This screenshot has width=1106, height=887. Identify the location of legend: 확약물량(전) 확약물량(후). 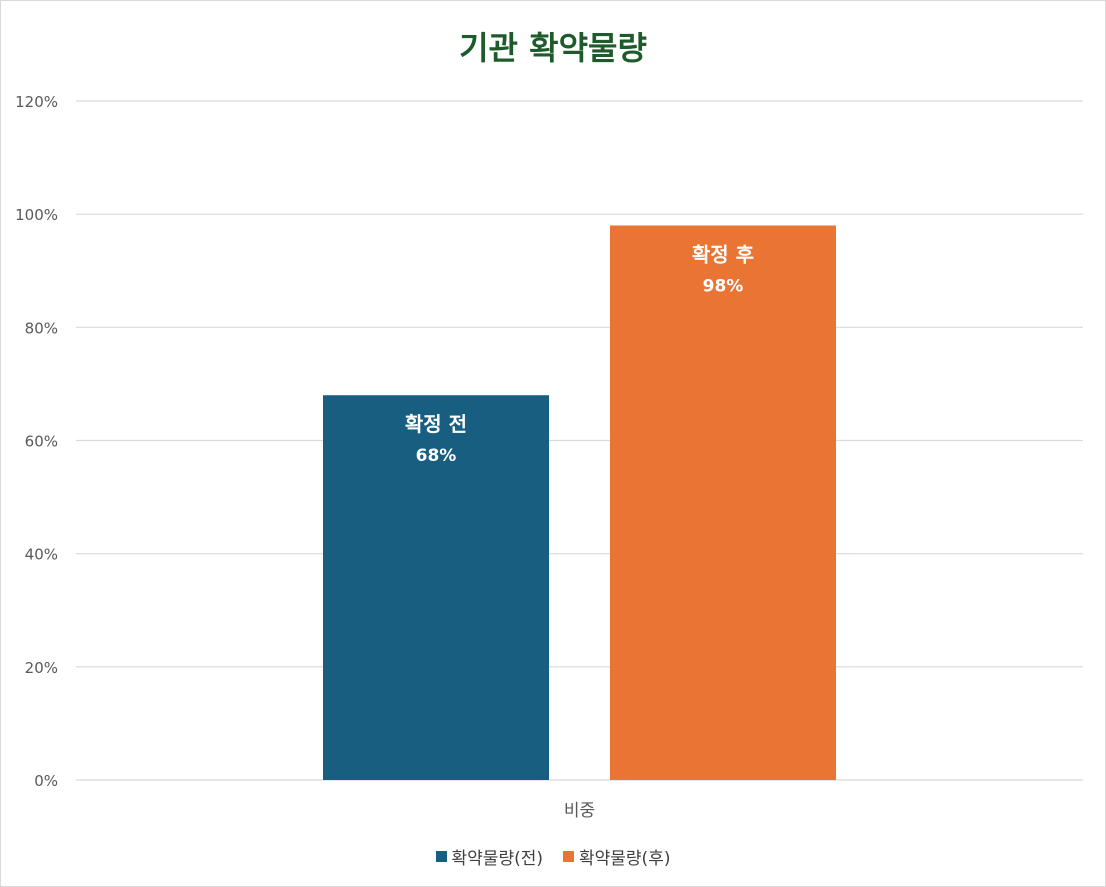
(553, 856).